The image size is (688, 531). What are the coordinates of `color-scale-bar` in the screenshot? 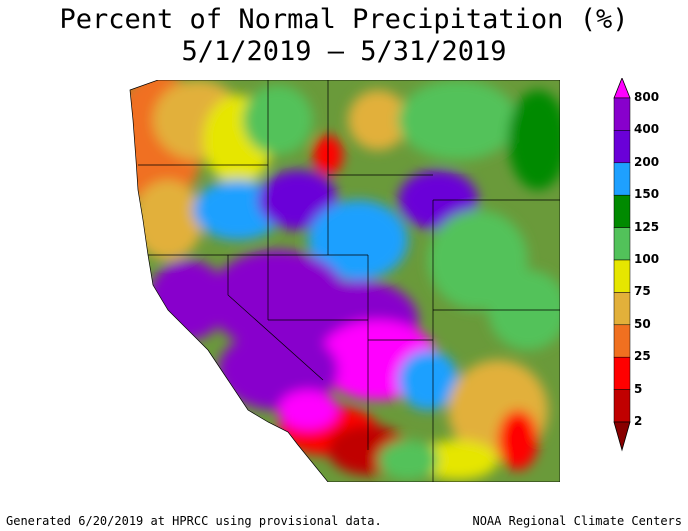 It's located at (622, 265).